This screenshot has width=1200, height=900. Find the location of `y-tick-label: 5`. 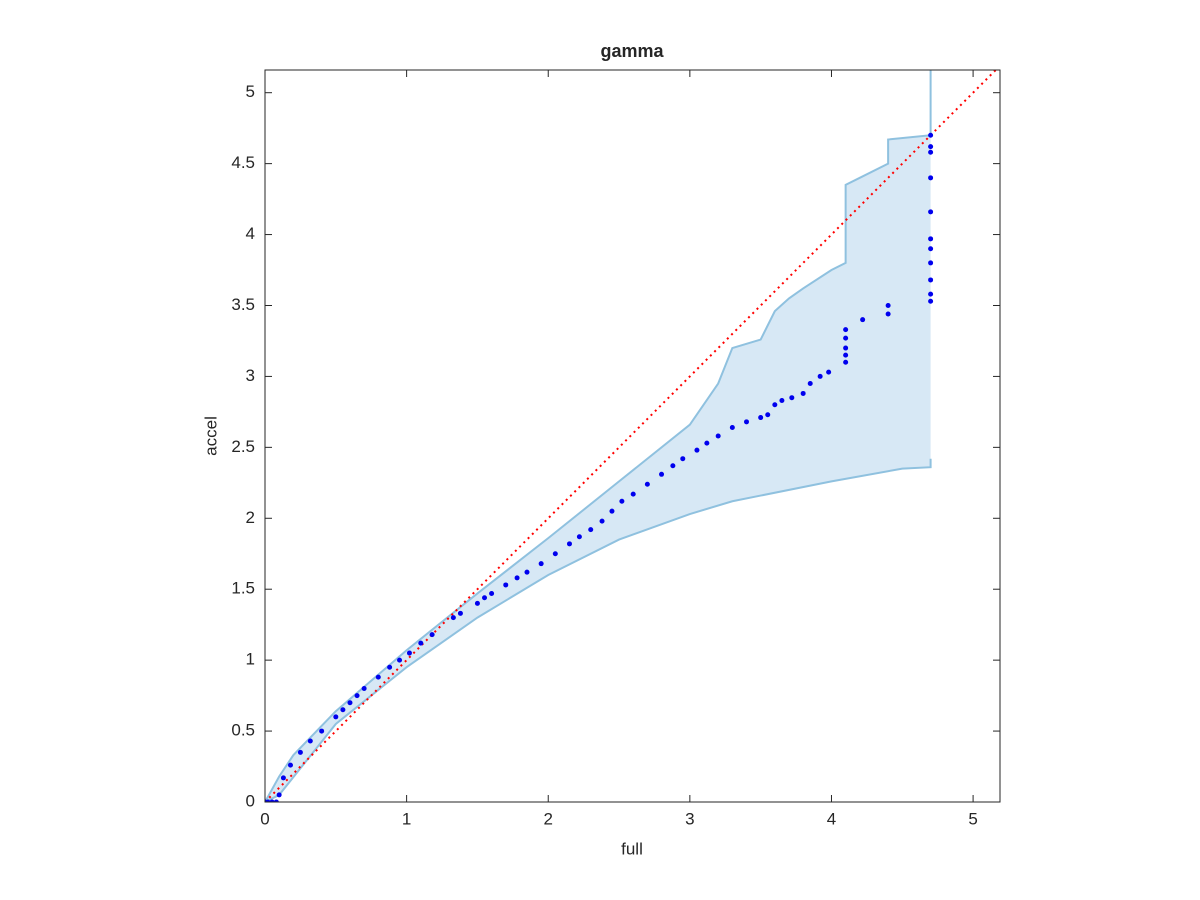

y-tick-label: 5 is located at coordinates (250, 91).